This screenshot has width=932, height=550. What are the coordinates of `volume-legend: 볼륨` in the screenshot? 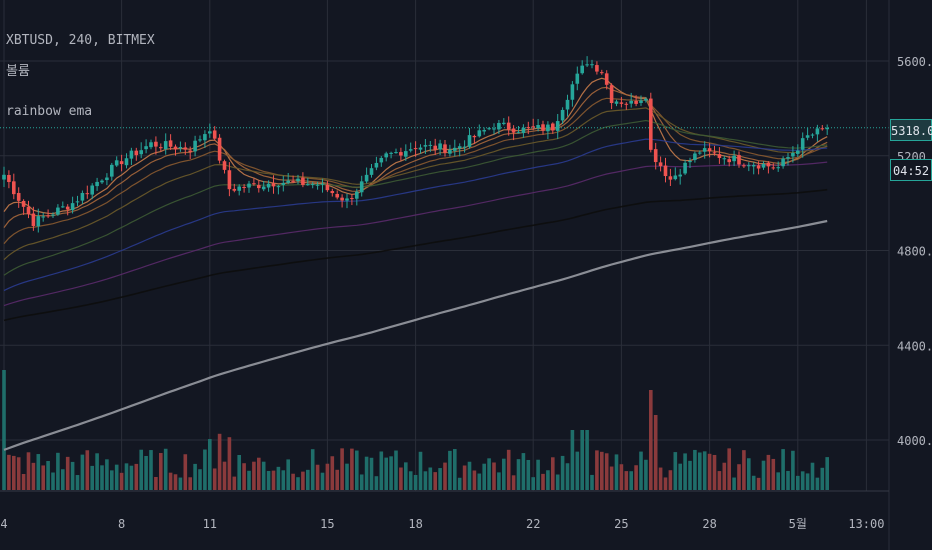 It's located at (18, 71).